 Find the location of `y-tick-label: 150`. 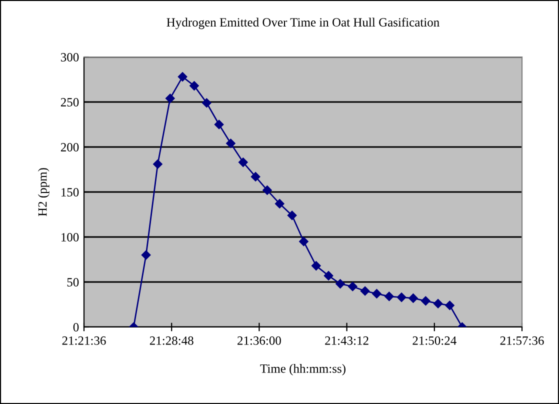

y-tick-label: 150 is located at coordinates (70, 192).